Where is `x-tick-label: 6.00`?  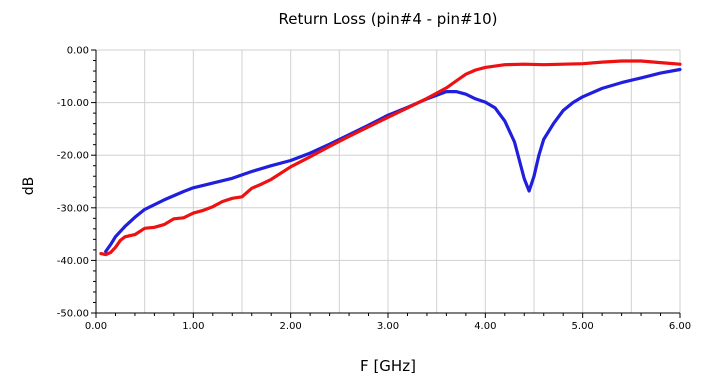 x-tick-label: 6.00 is located at coordinates (680, 326).